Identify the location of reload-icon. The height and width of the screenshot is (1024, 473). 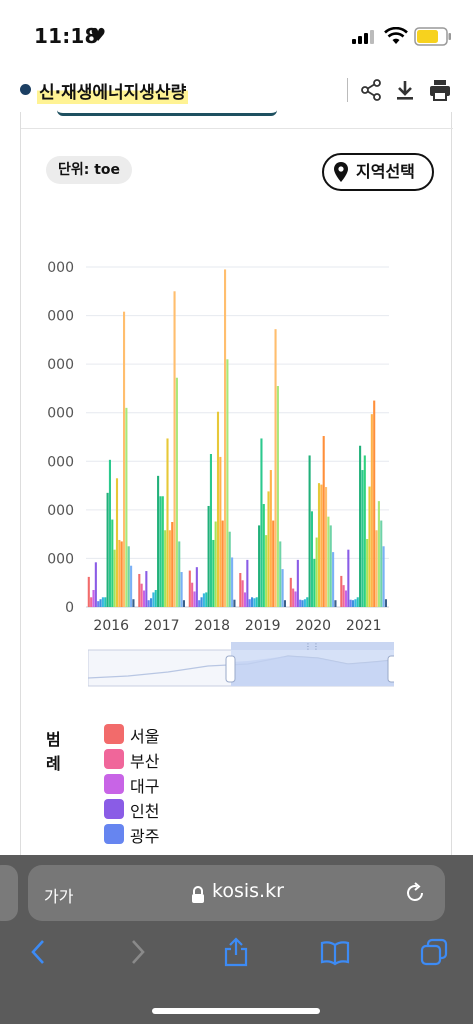
(415, 893).